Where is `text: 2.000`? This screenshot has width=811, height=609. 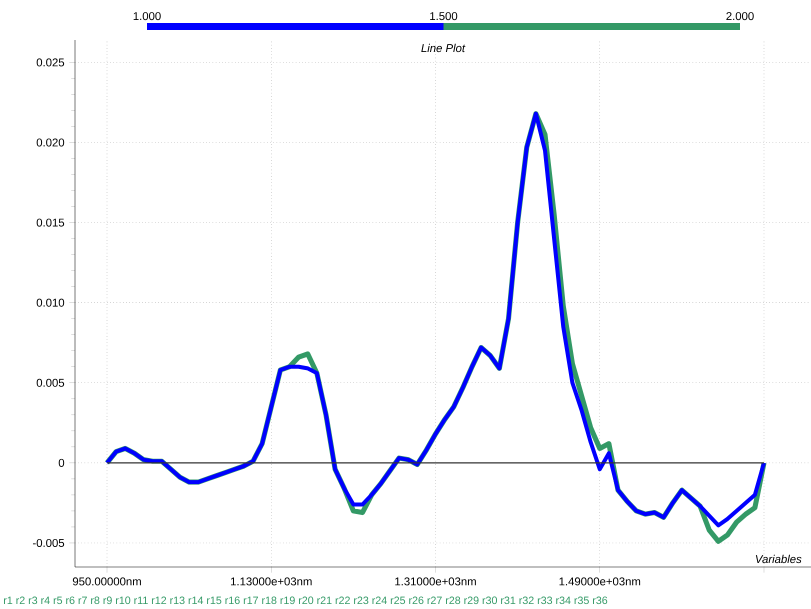 text: 2.000 is located at coordinates (740, 16).